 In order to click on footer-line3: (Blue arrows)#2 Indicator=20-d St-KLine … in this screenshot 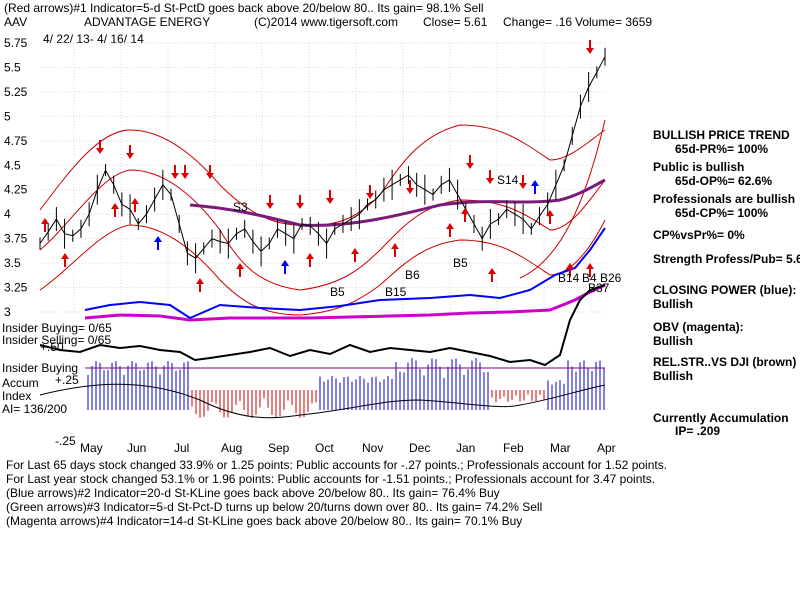, I will do `click(253, 493)`.